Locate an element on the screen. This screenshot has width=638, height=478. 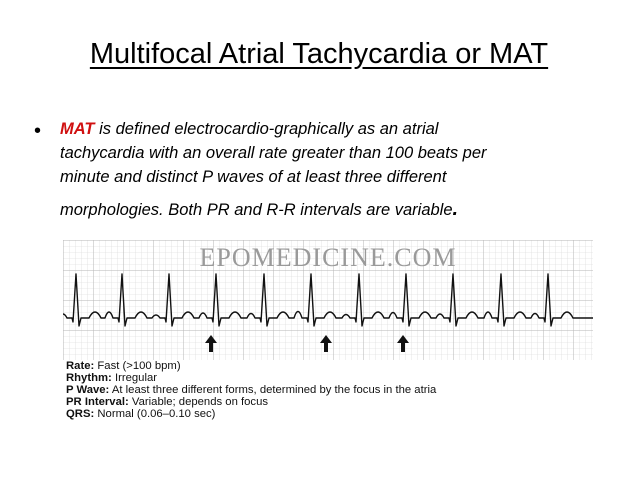
arrow-group is located at coordinates (307, 343).